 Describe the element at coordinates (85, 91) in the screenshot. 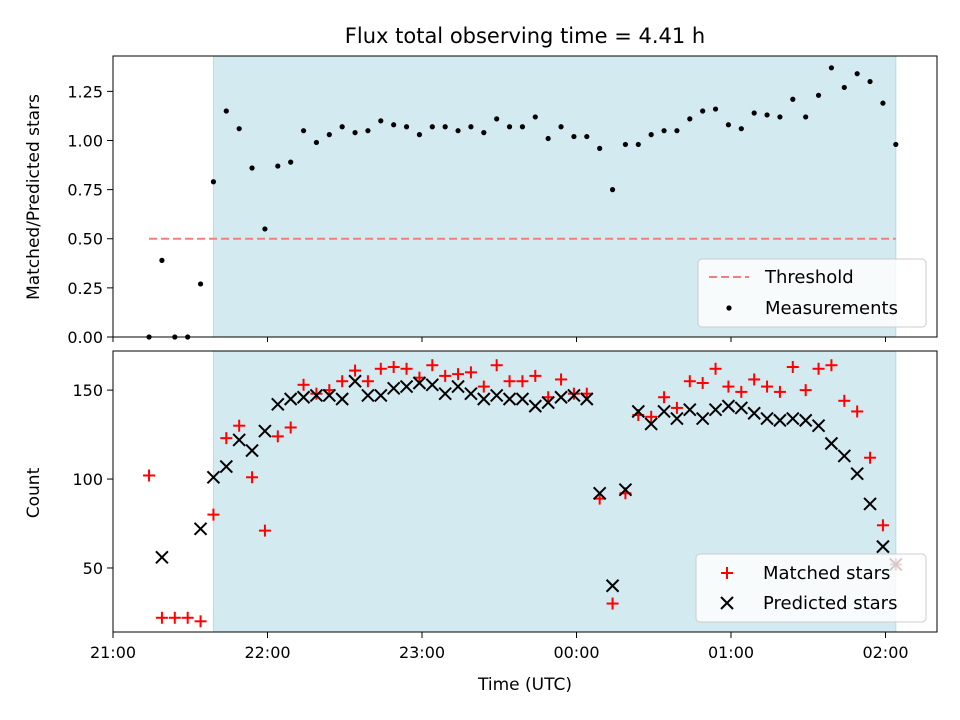

I see `top-y-tick-label: 1.25` at that location.